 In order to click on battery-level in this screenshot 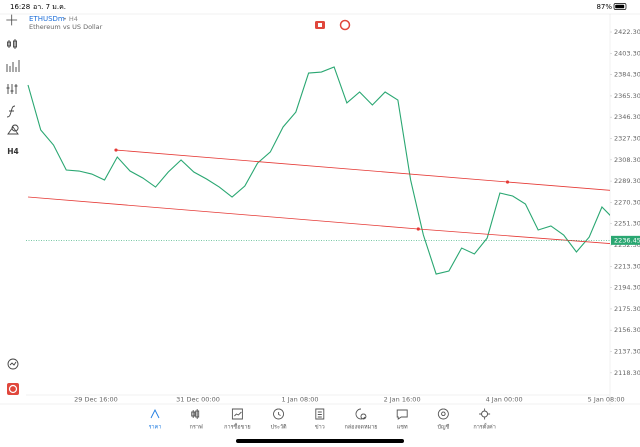, I will do `click(620, 6)`.